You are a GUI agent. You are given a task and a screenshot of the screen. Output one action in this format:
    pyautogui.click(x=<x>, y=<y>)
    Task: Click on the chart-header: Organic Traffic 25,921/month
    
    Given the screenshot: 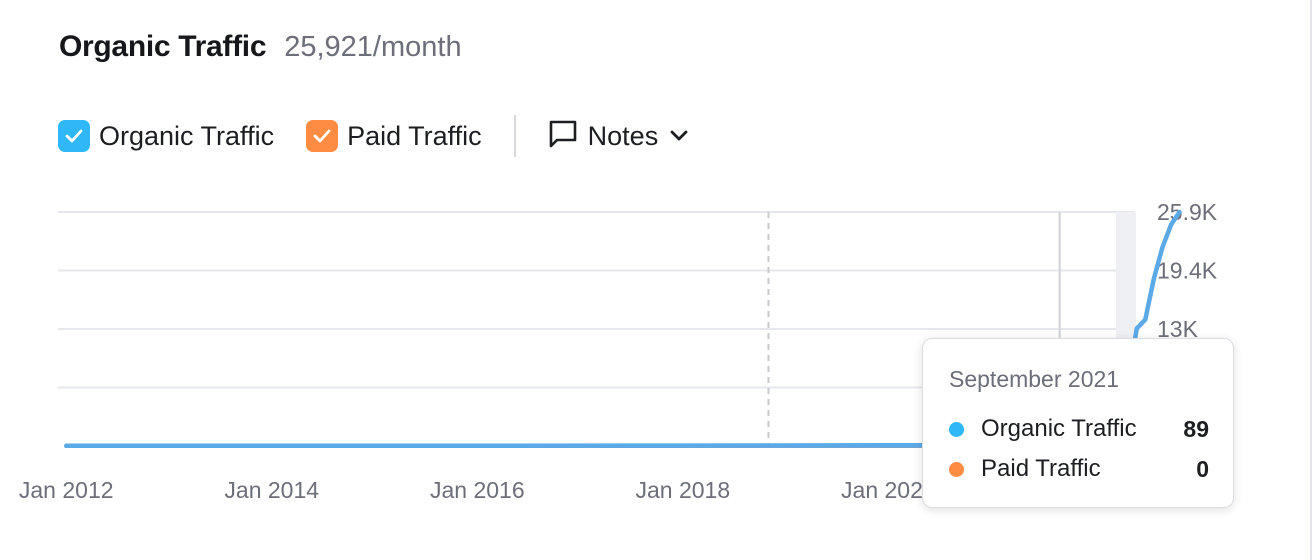 What is the action you would take?
    pyautogui.click(x=260, y=47)
    